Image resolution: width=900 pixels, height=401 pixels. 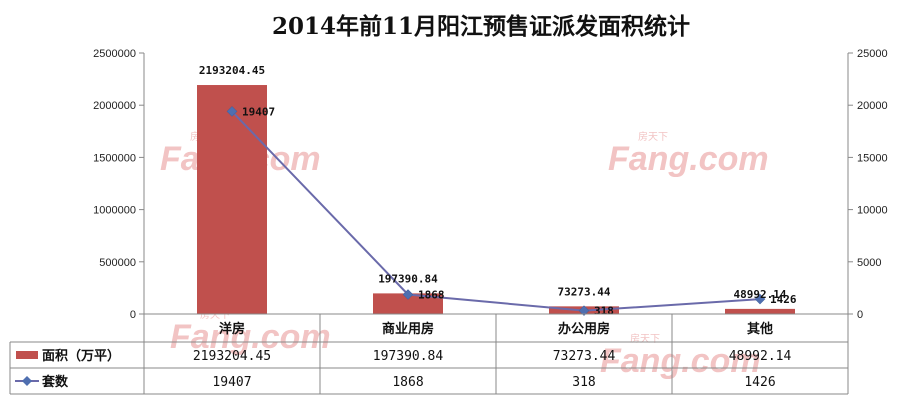 What do you see at coordinates (408, 278) in the screenshot?
I see `bar-value-label: 197390.84` at bounding box center [408, 278].